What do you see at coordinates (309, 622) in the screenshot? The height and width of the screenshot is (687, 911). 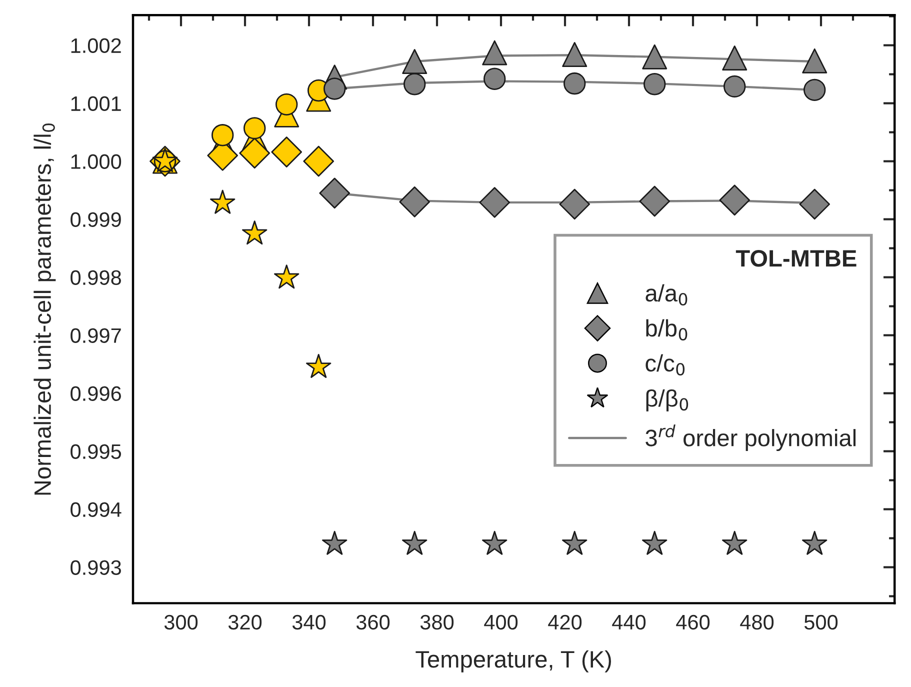 I see `x-tick-label: 340` at bounding box center [309, 622].